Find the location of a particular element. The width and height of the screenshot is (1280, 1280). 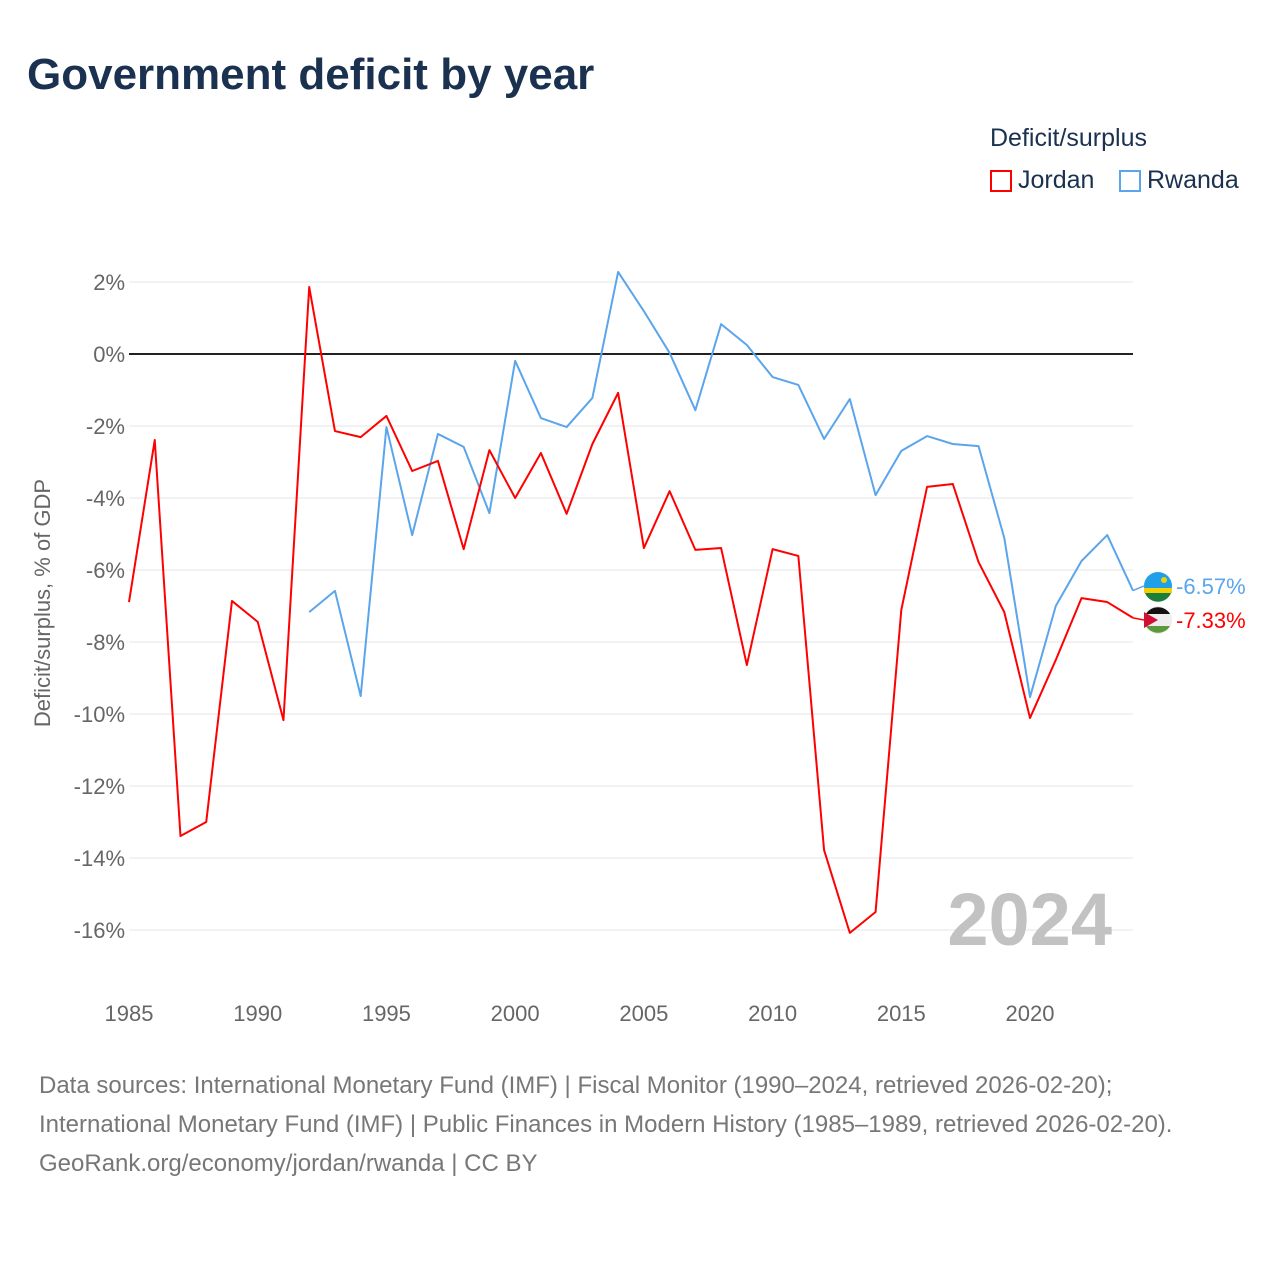

x-tick-label: 2000 is located at coordinates (515, 1013).